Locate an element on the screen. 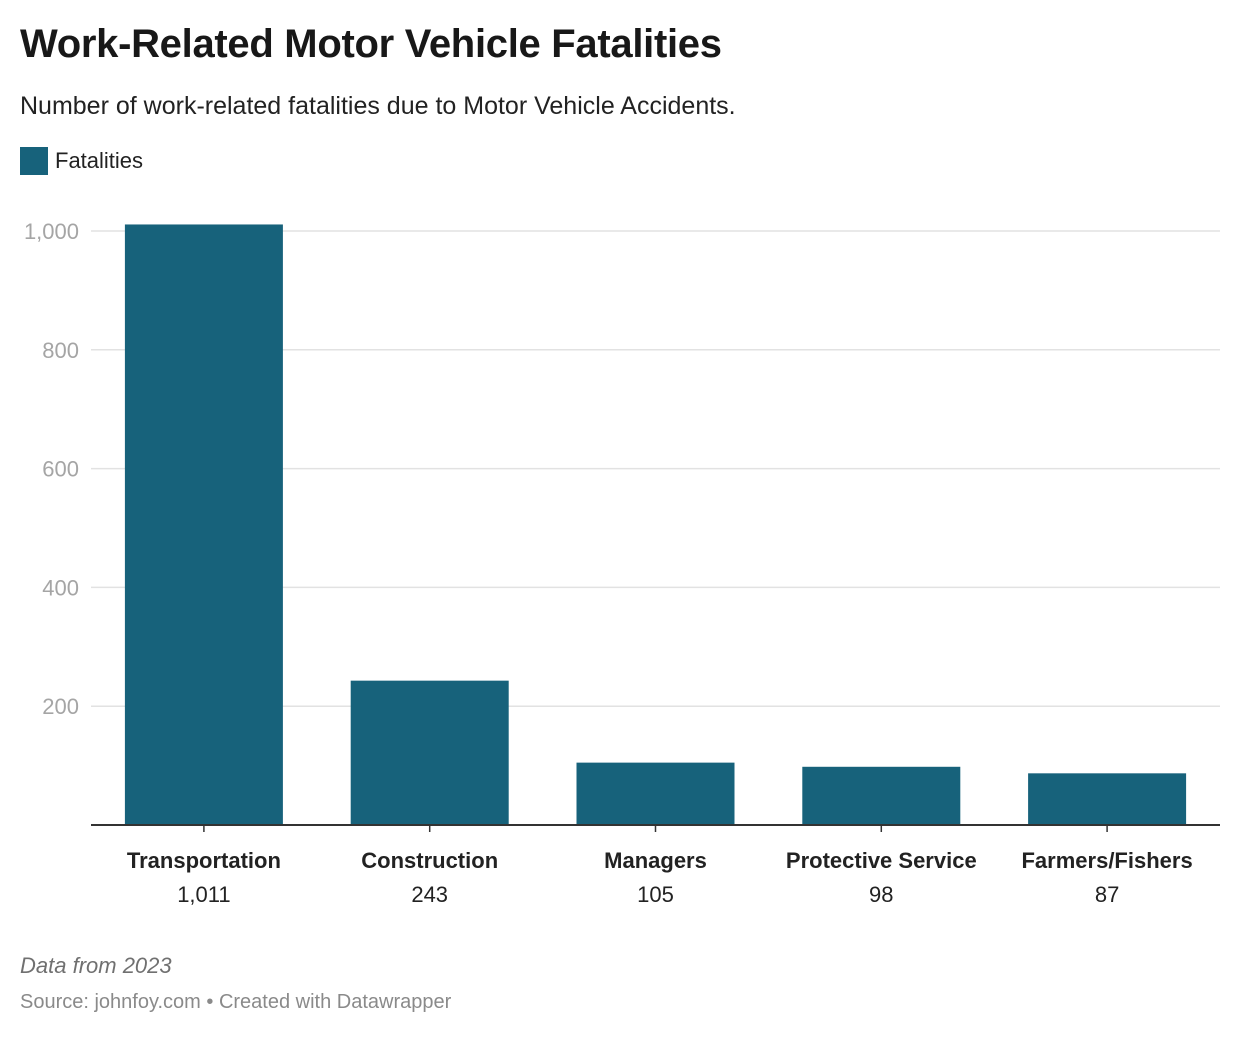 The image size is (1240, 1038). category-label: Construction is located at coordinates (429, 860).